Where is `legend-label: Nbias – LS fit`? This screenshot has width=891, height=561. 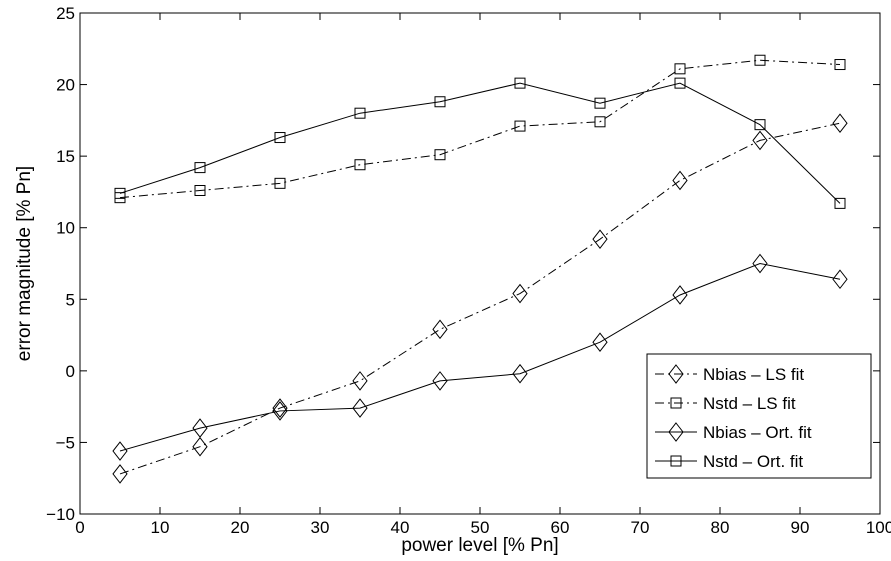 legend-label: Nbias – LS fit is located at coordinates (753, 374).